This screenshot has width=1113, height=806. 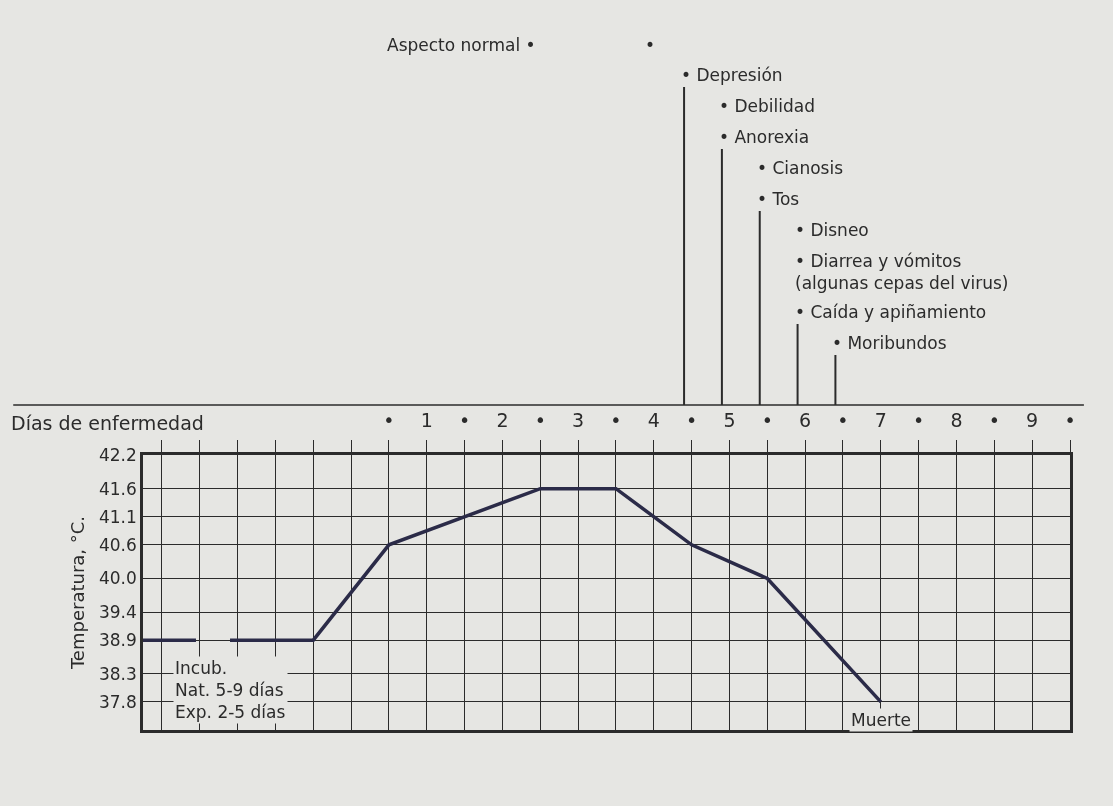 What do you see at coordinates (1032, 419) in the screenshot?
I see `x-tick-label: 9` at bounding box center [1032, 419].